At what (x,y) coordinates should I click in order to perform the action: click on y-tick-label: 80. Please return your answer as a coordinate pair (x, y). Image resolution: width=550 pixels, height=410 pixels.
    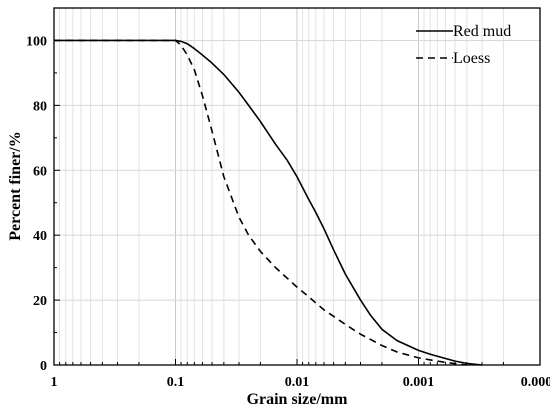
    Looking at the image, I should click on (40, 106).